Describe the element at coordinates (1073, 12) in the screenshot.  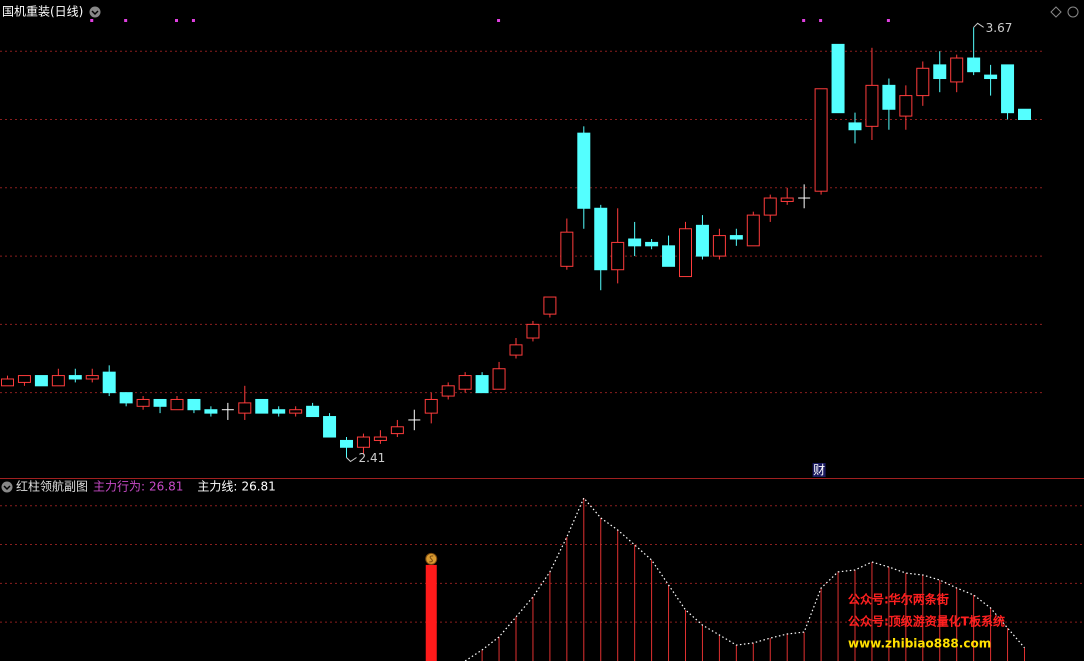
I see `settings-icon` at that location.